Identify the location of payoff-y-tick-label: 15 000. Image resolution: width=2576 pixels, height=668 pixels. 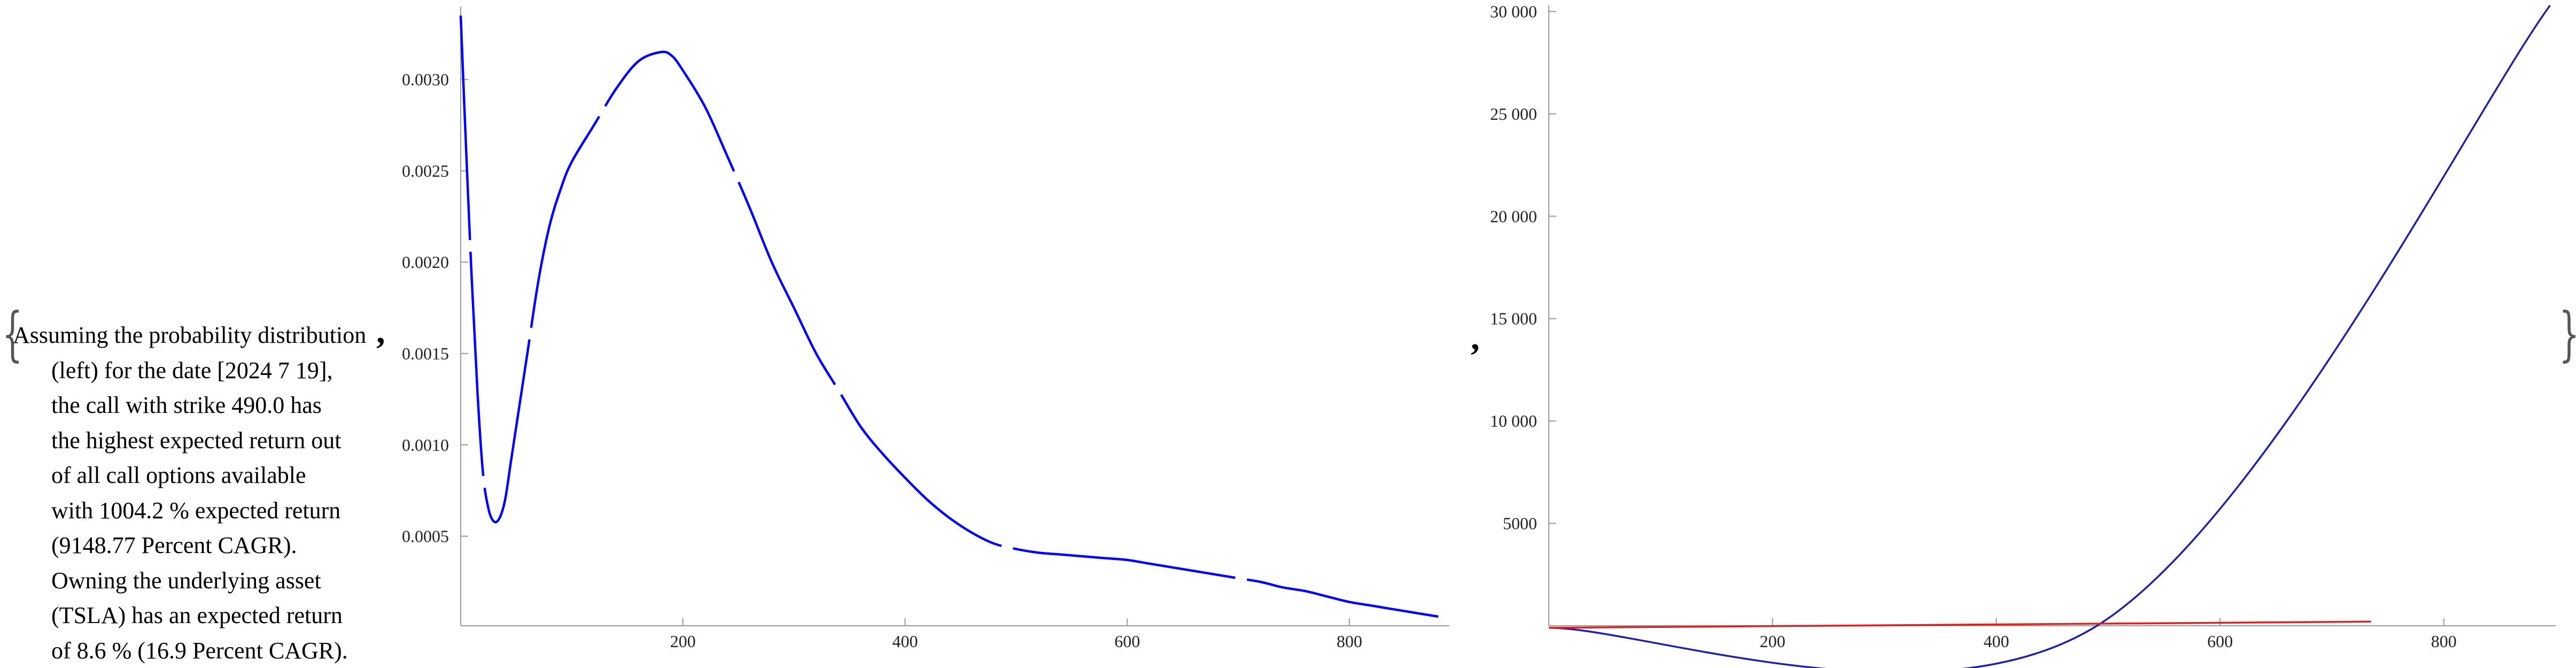
(1513, 318).